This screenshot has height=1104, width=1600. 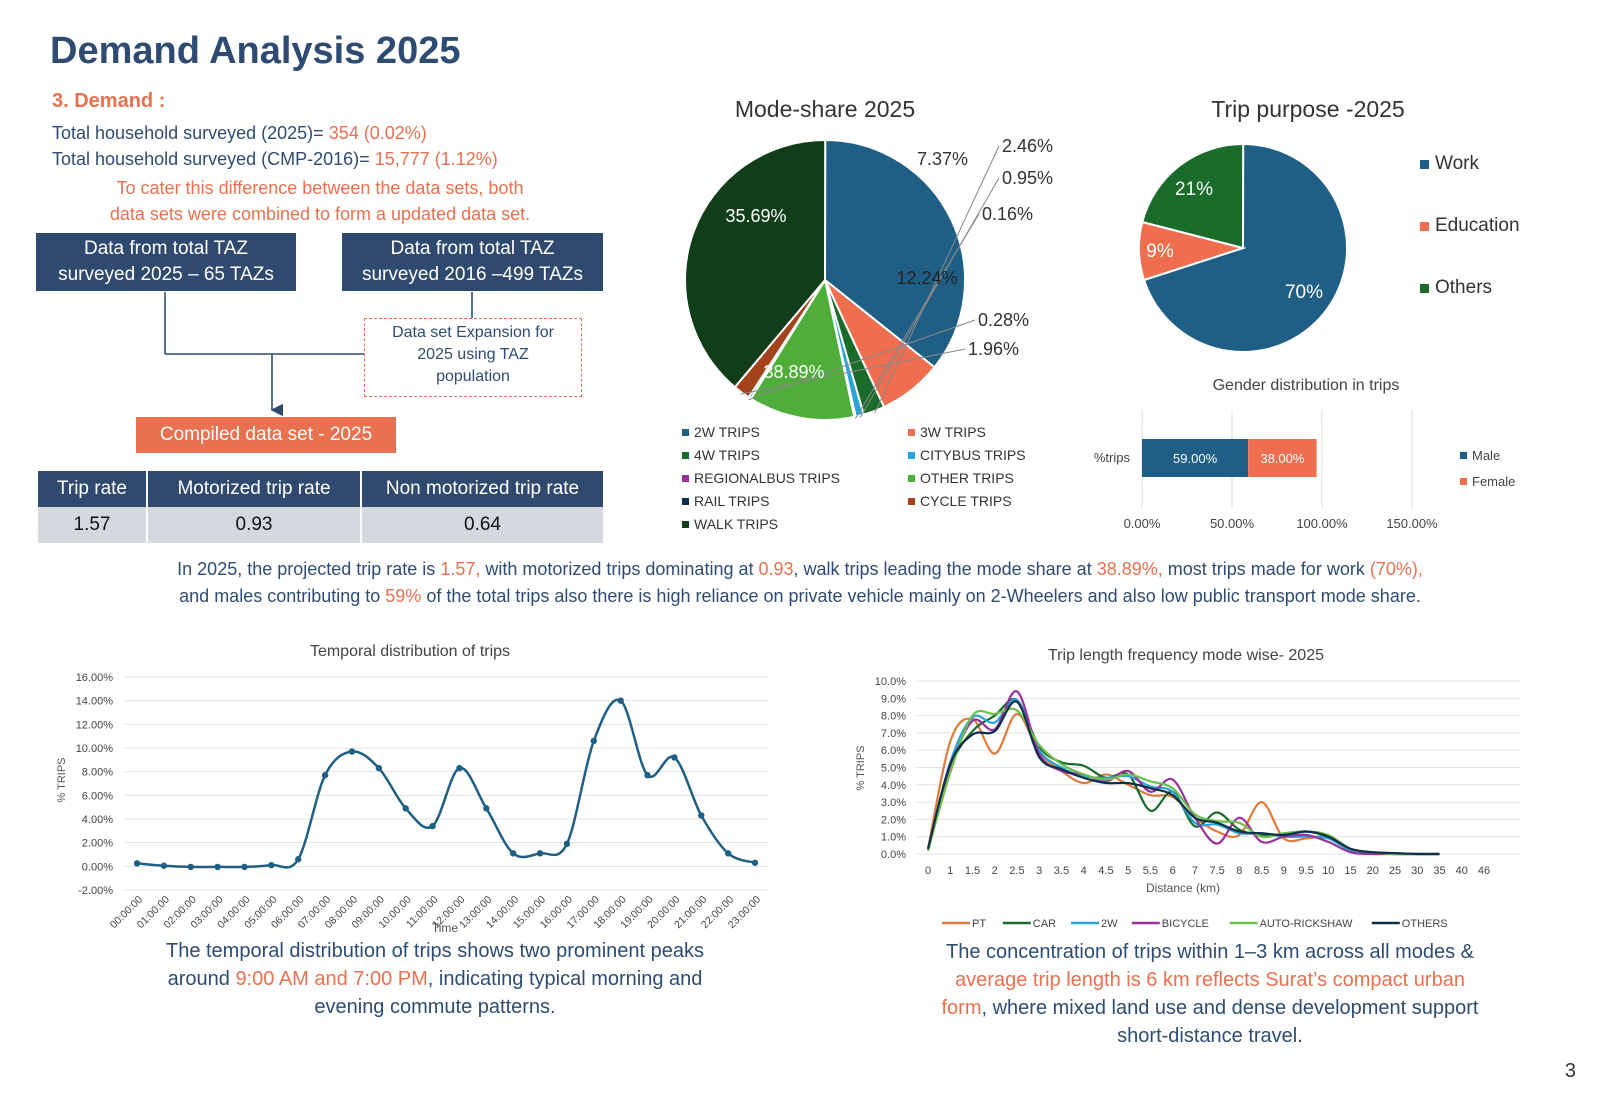 I want to click on legend-label-citybus-trips: CITYBUS TRIPS, so click(x=973, y=455).